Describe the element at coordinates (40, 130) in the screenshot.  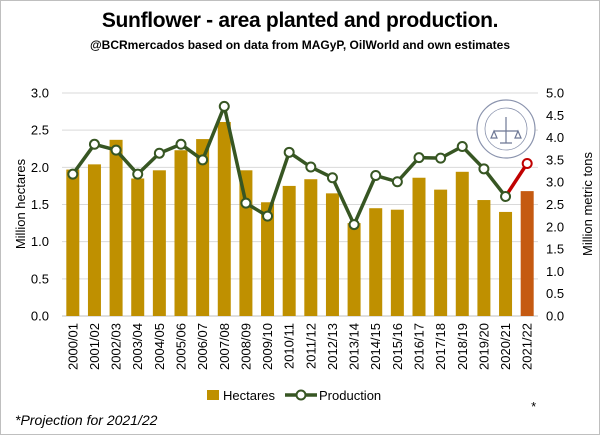
I see `left-tick-label: 2.5` at that location.